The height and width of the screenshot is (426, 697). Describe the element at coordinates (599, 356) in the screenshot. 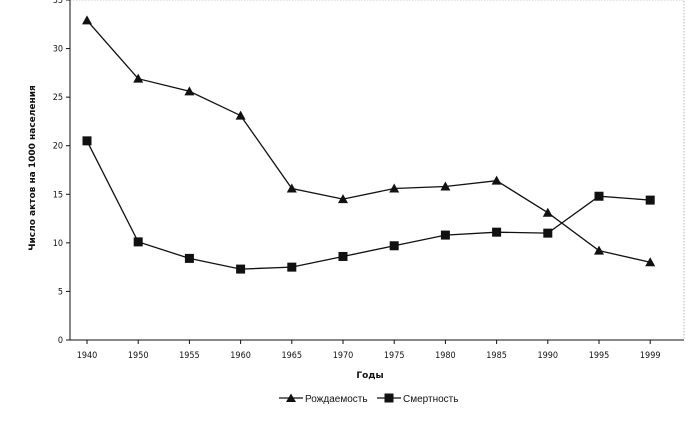

I see `x-tick-label: 1995` at that location.